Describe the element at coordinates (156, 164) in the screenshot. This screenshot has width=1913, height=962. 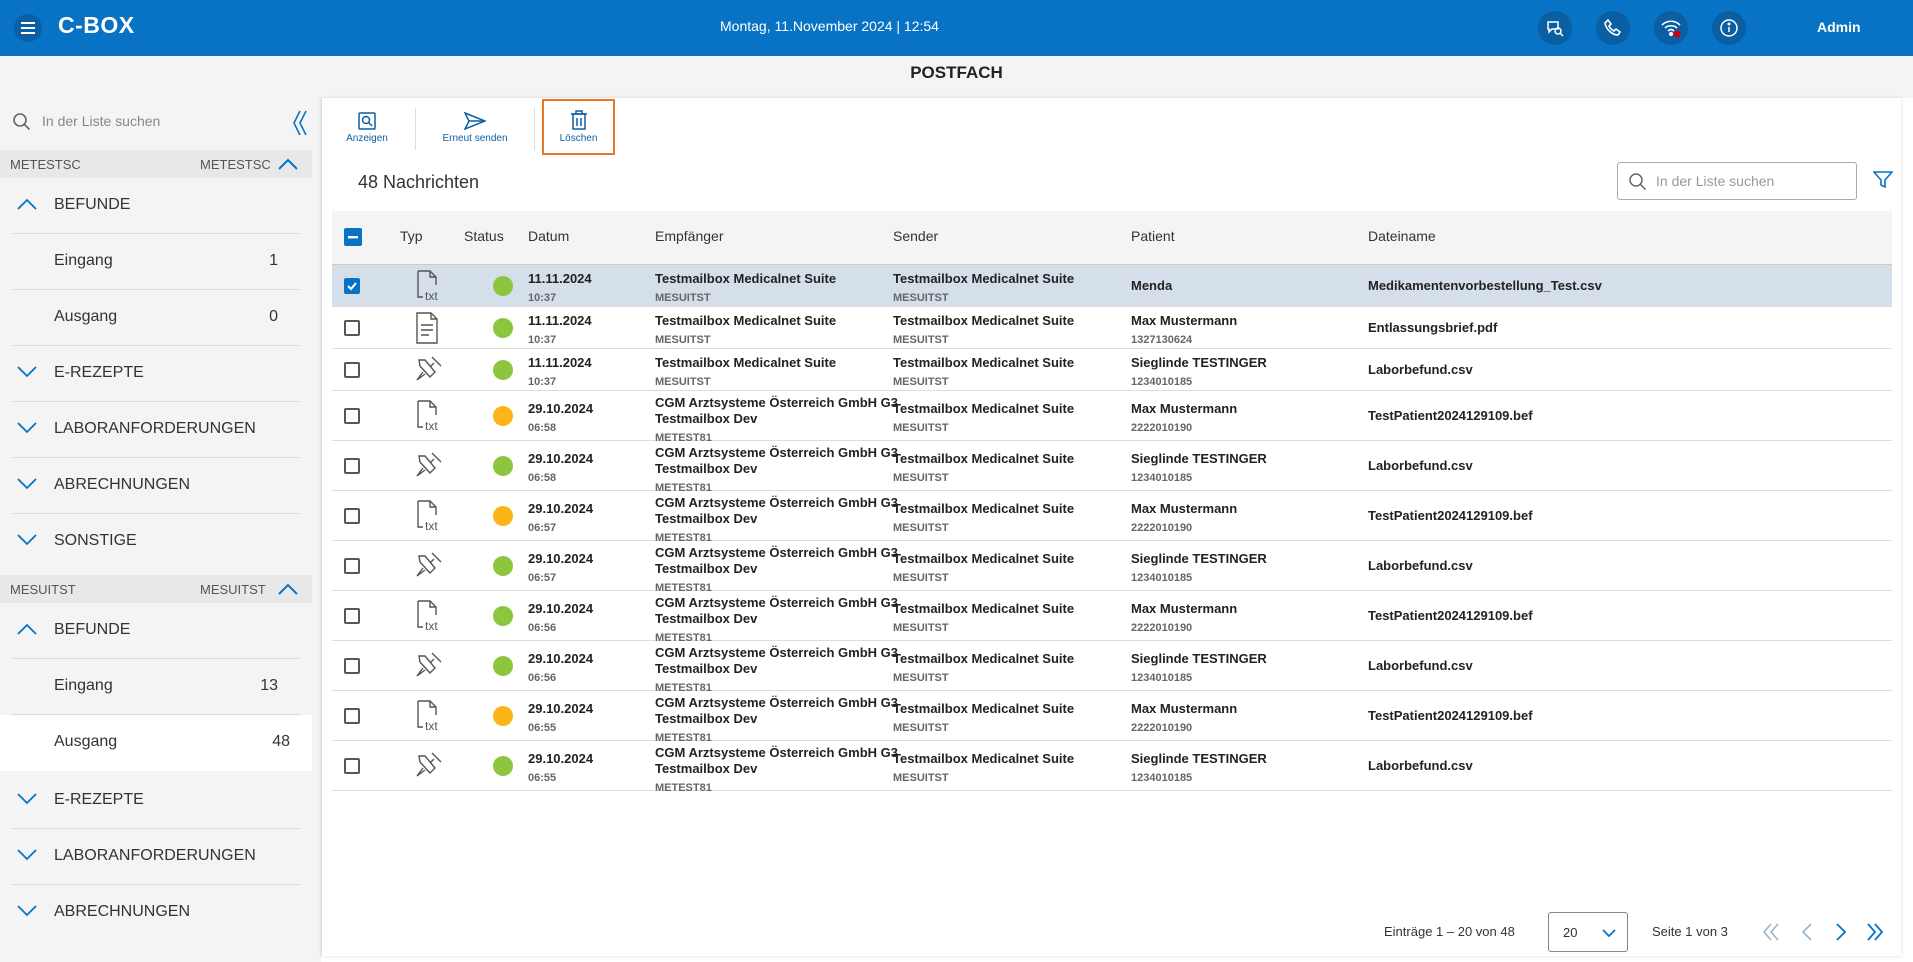
I see `mailbox-group-header: METESTSC METESTSC` at that location.